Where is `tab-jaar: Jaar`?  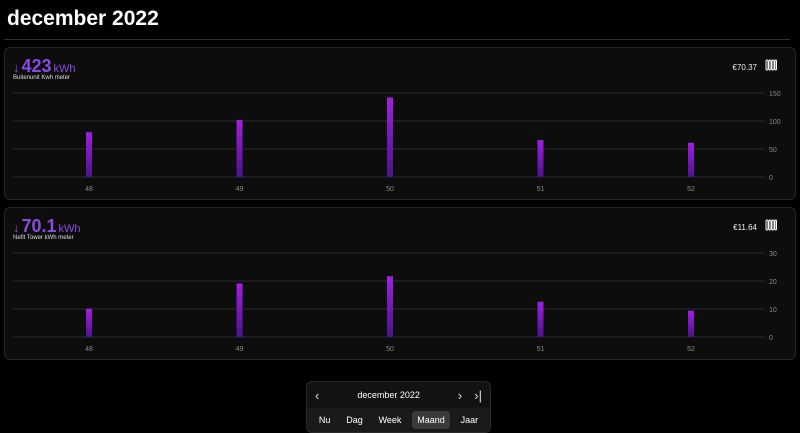 tab-jaar: Jaar is located at coordinates (469, 420).